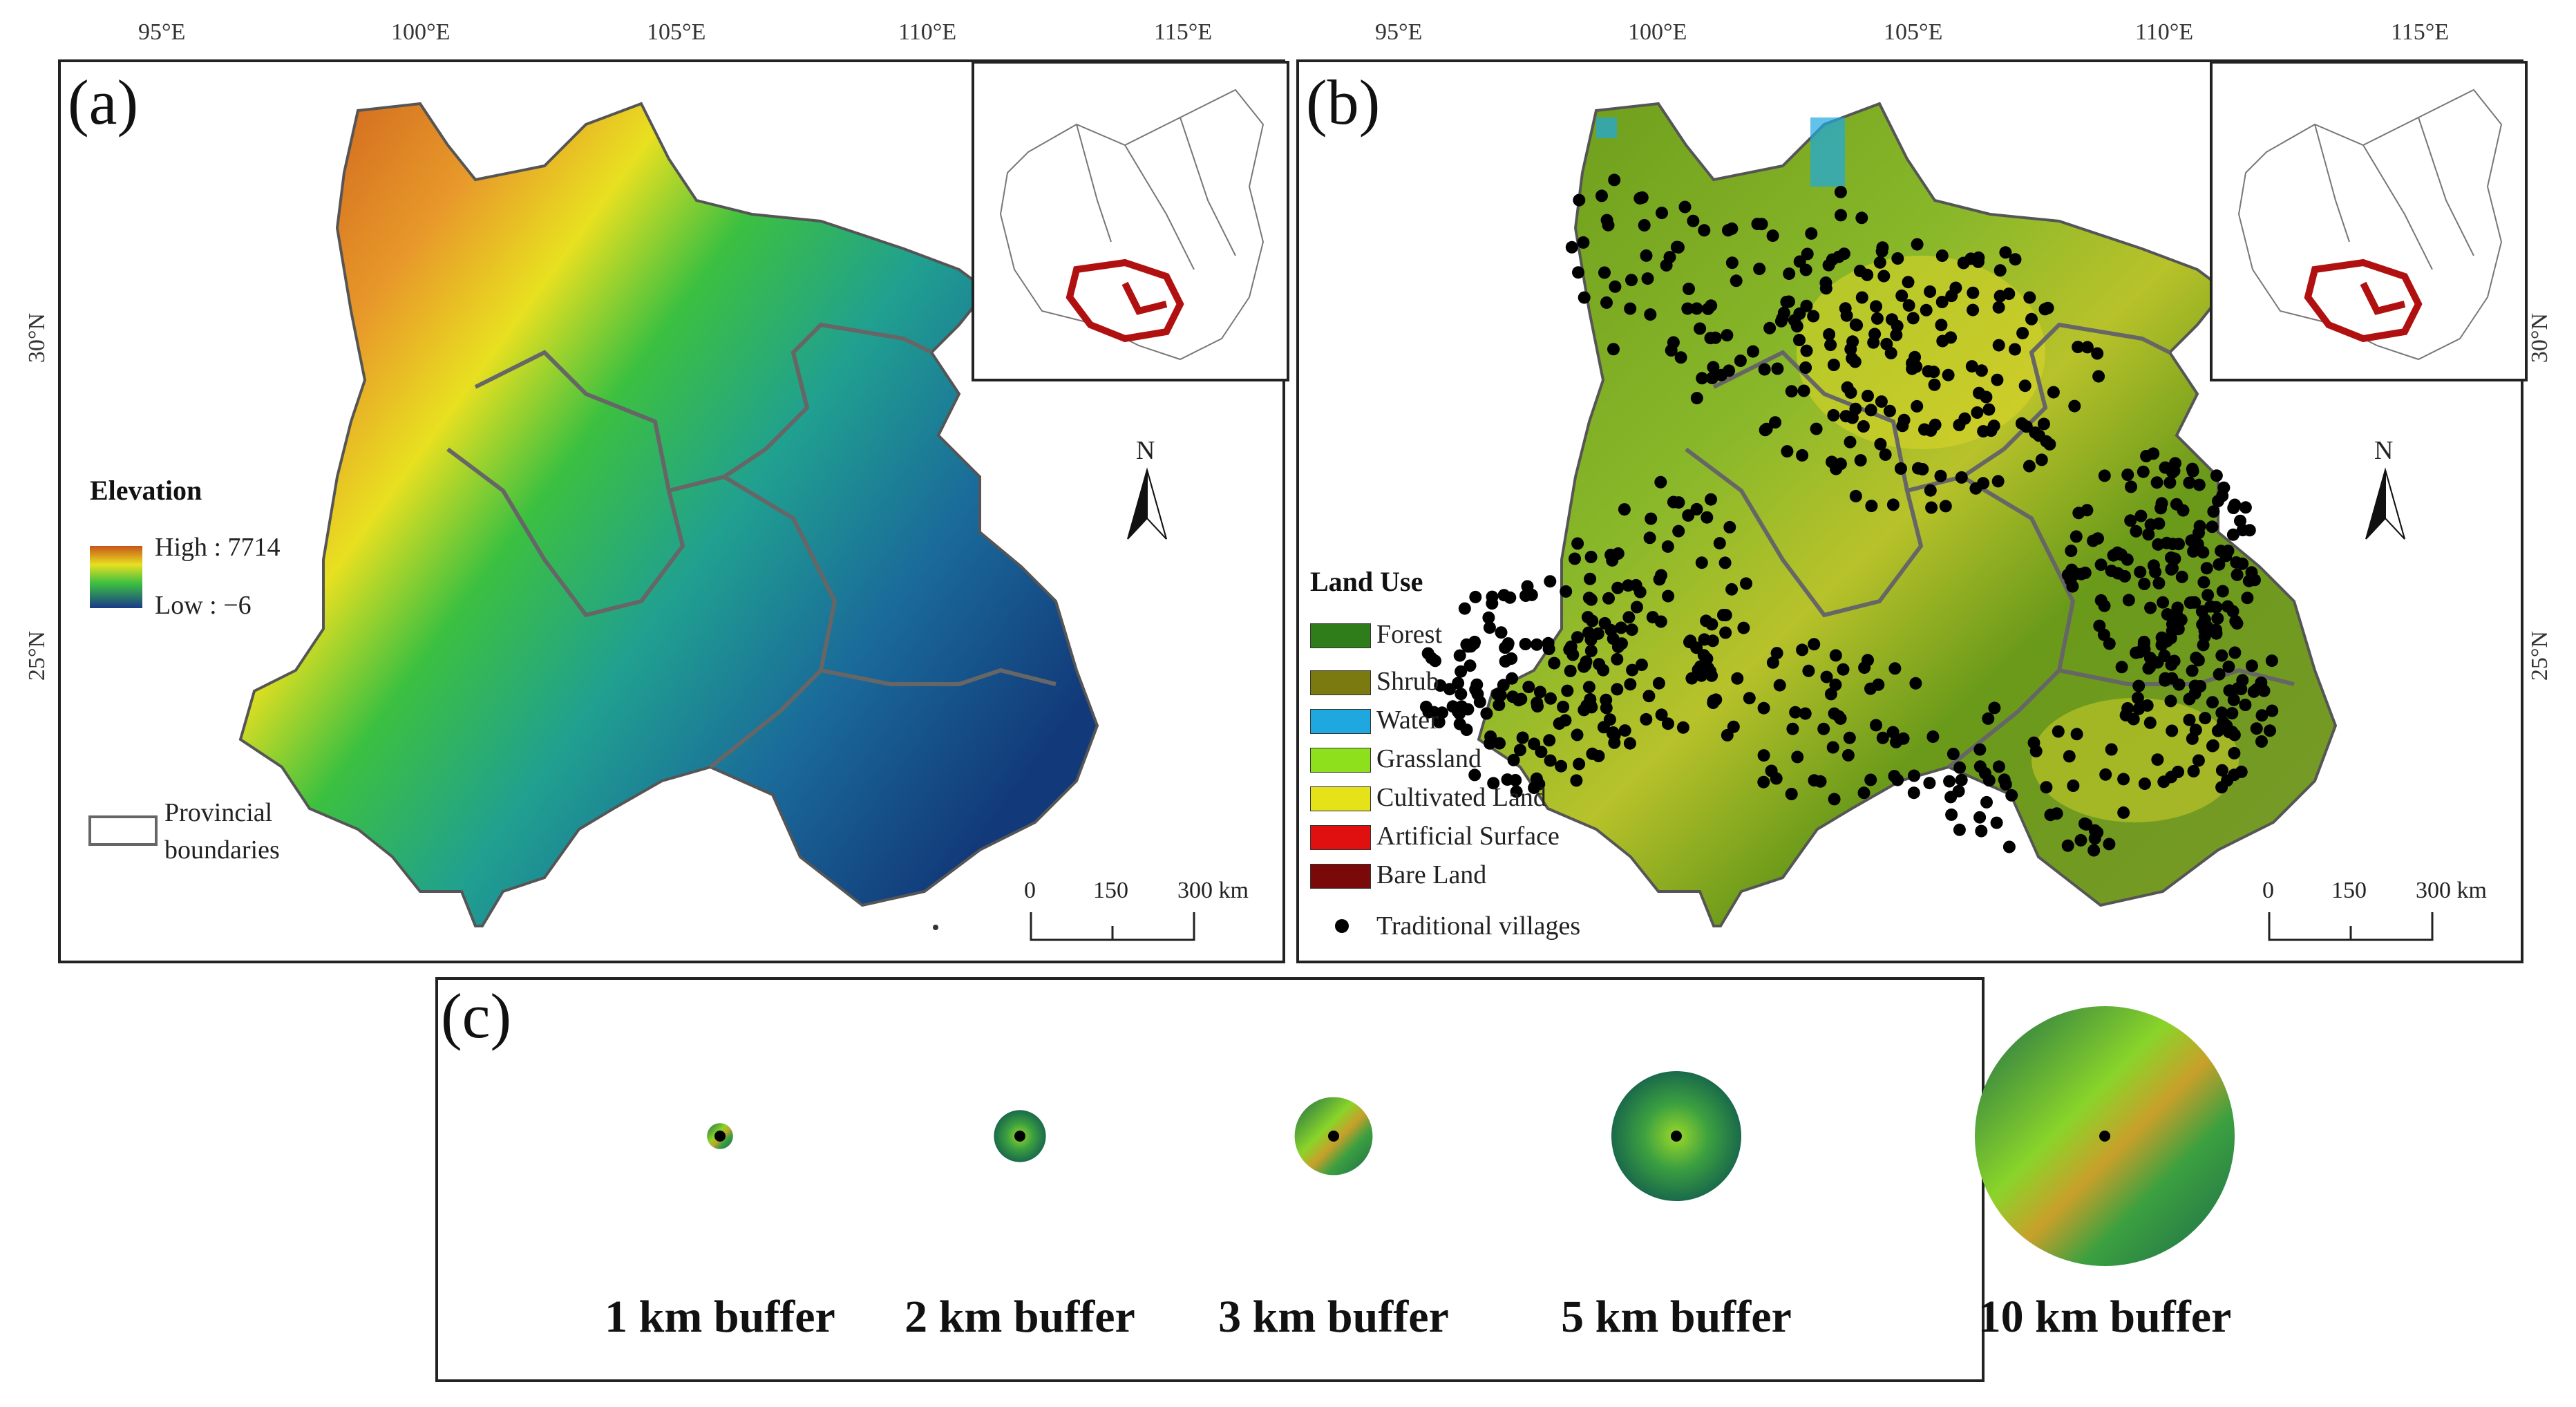 Image resolution: width=2576 pixels, height=1407 pixels. What do you see at coordinates (1657, 32) in the screenshot?
I see `lon-tick: 100°E` at bounding box center [1657, 32].